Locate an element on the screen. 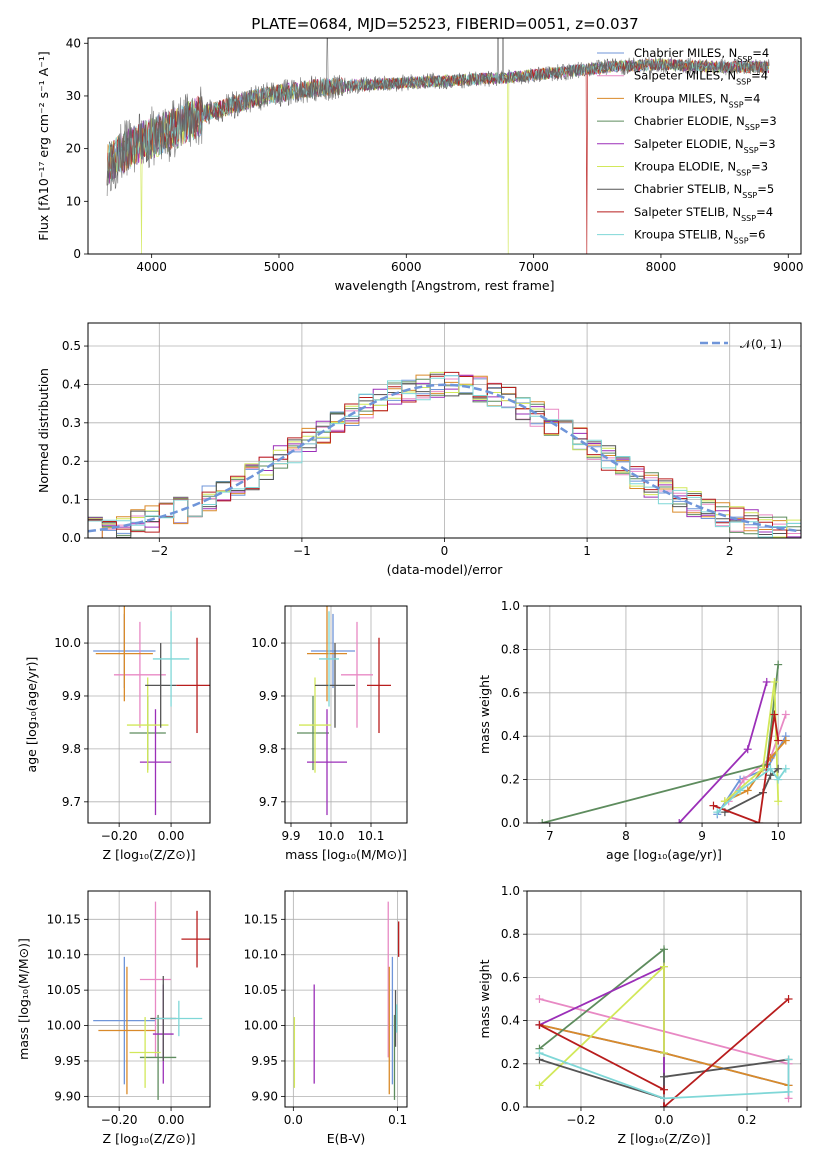  x-axis-label: (data-model)/error is located at coordinates (445, 569).